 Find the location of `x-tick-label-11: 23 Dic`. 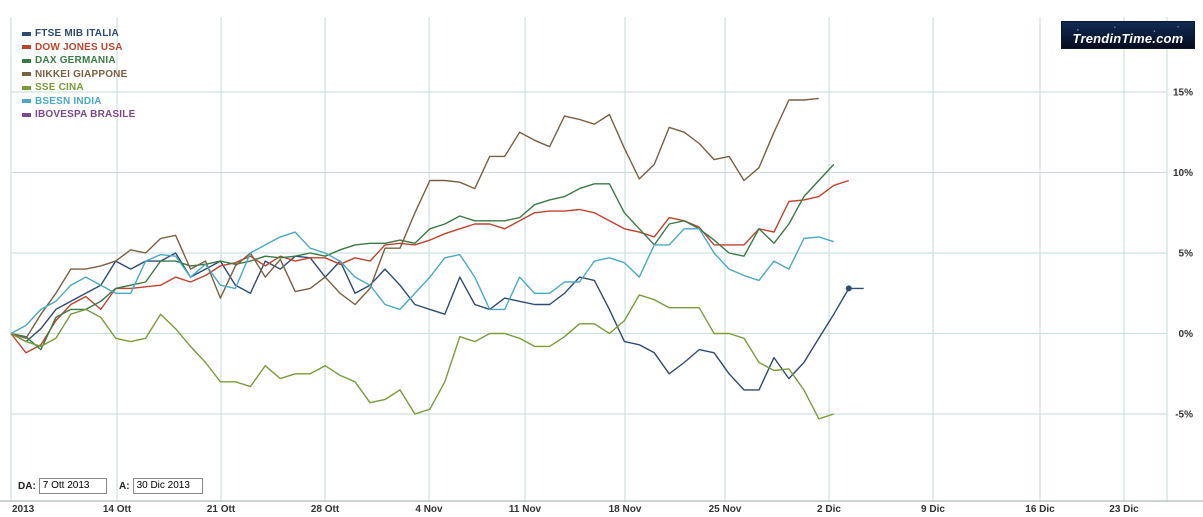

x-tick-label-11: 23 Dic is located at coordinates (1124, 509).